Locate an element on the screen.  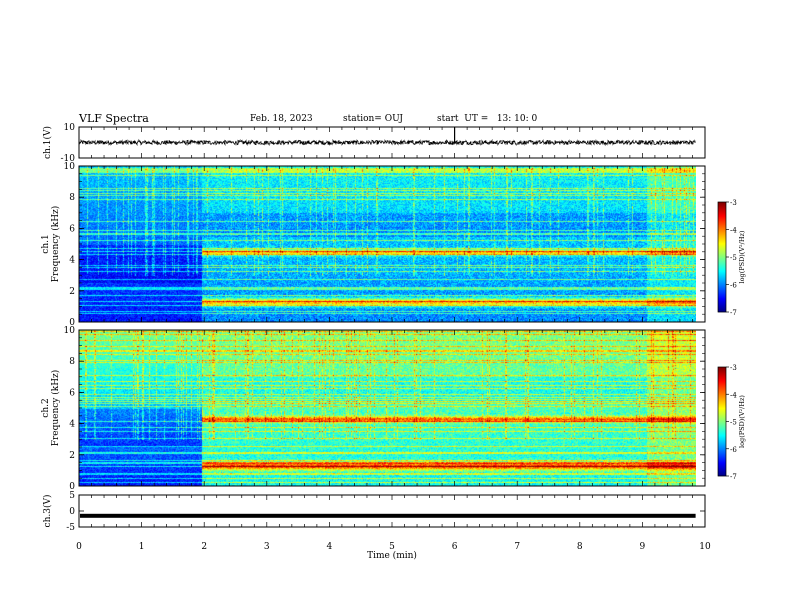
xtick-label: 3 is located at coordinates (267, 547).